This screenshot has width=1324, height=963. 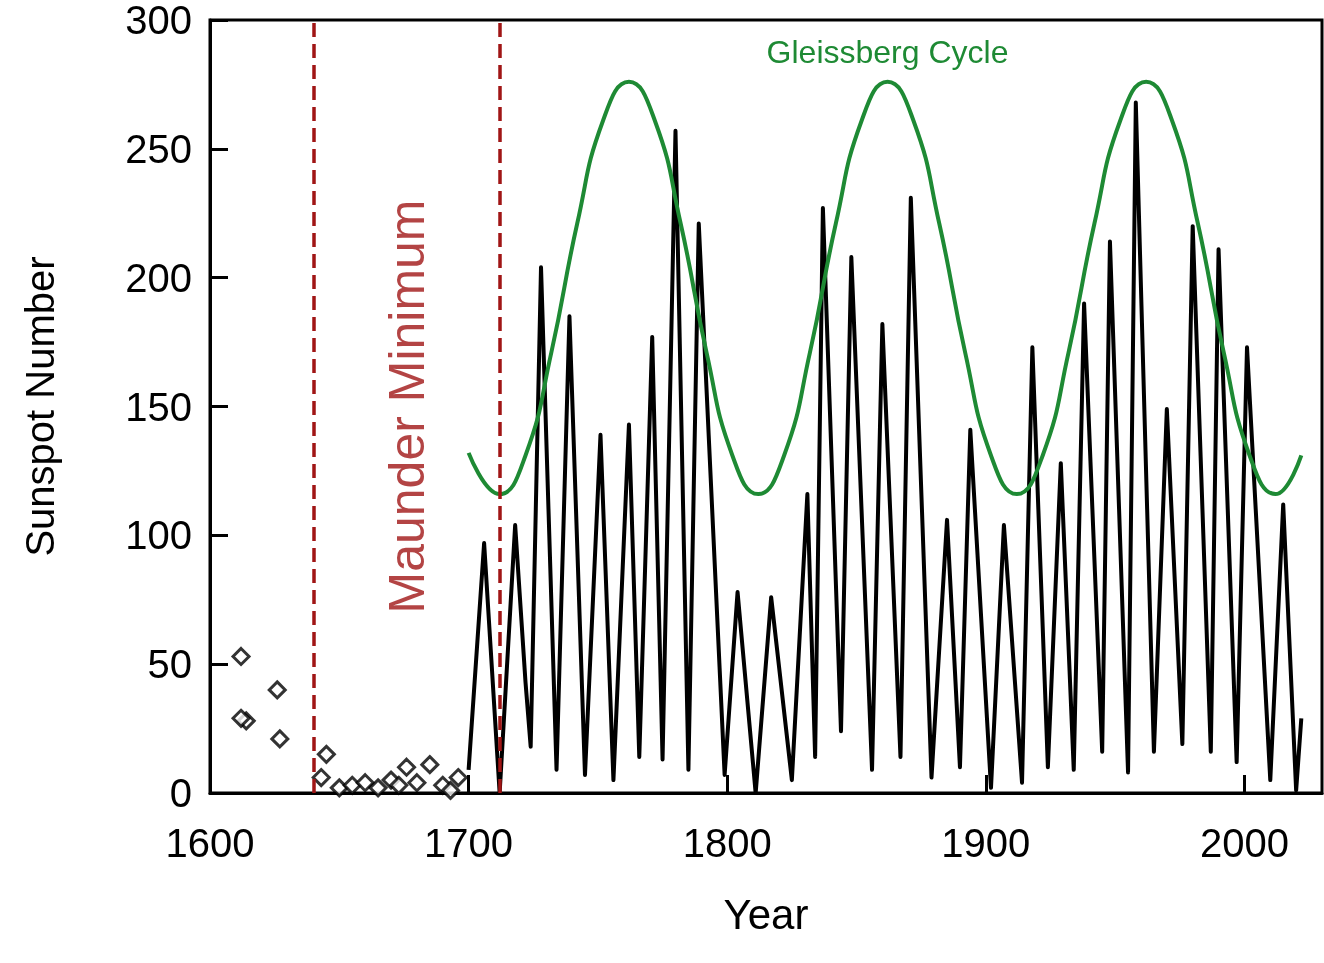 I want to click on x-tick-label: 1600, so click(x=210, y=843).